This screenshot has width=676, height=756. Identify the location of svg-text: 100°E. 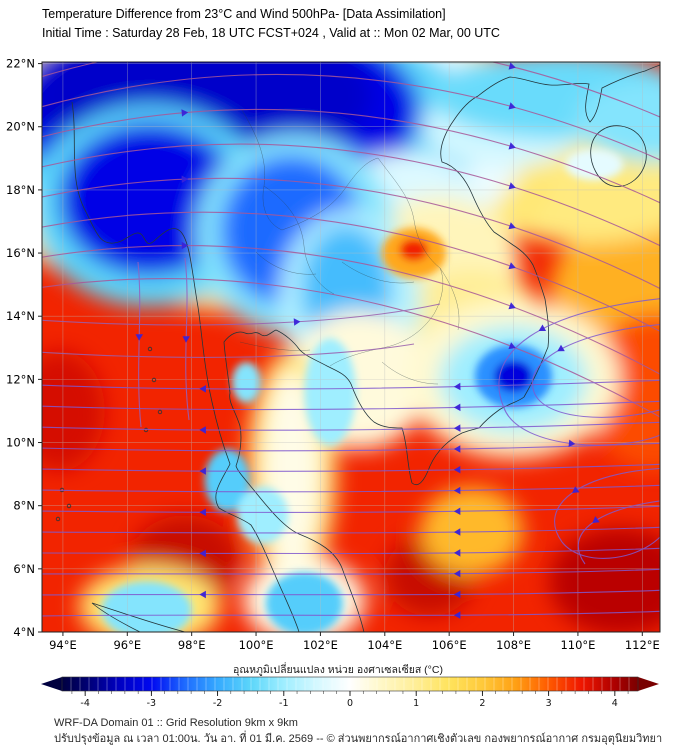
(256, 645).